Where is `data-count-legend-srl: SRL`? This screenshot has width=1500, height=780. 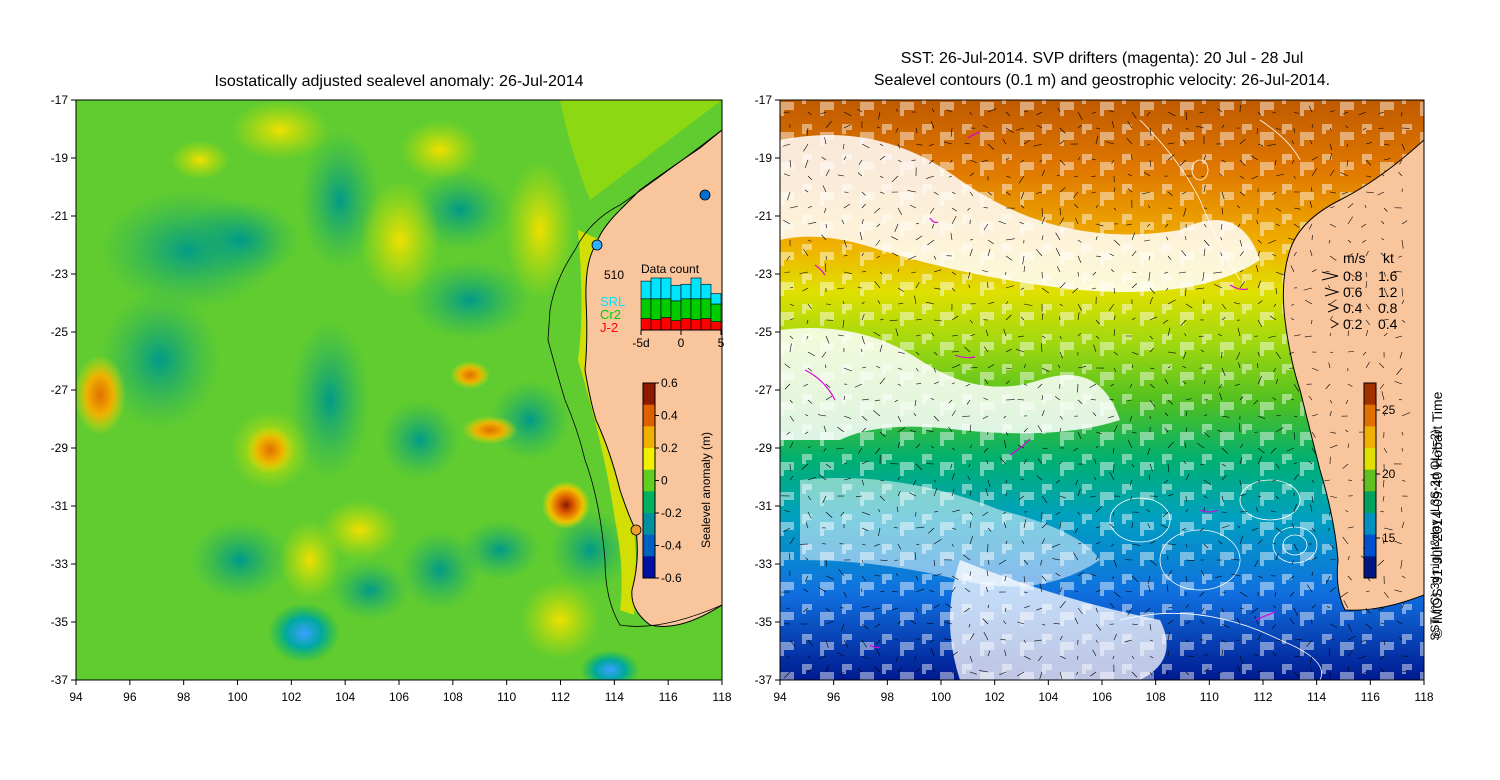
data-count-legend-srl: SRL is located at coordinates (612, 301).